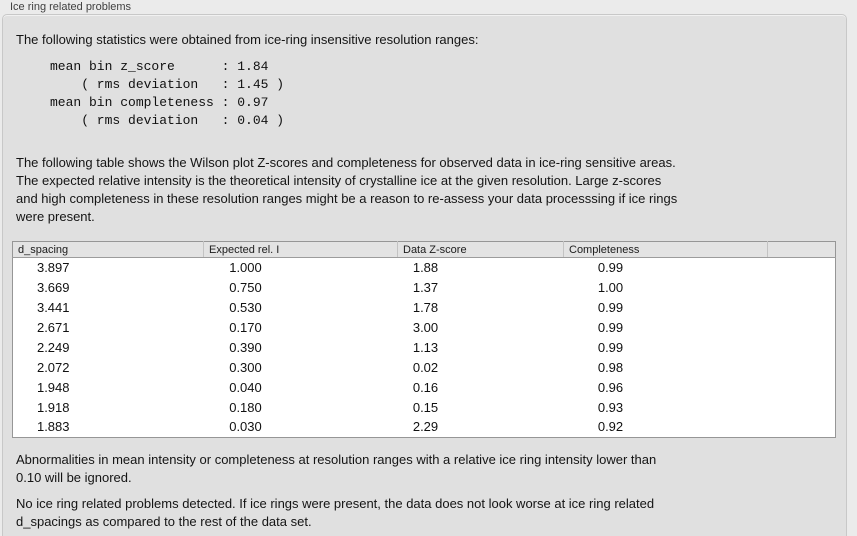 This screenshot has height=536, width=857. What do you see at coordinates (53, 267) in the screenshot?
I see `table-cell: 3.897` at bounding box center [53, 267].